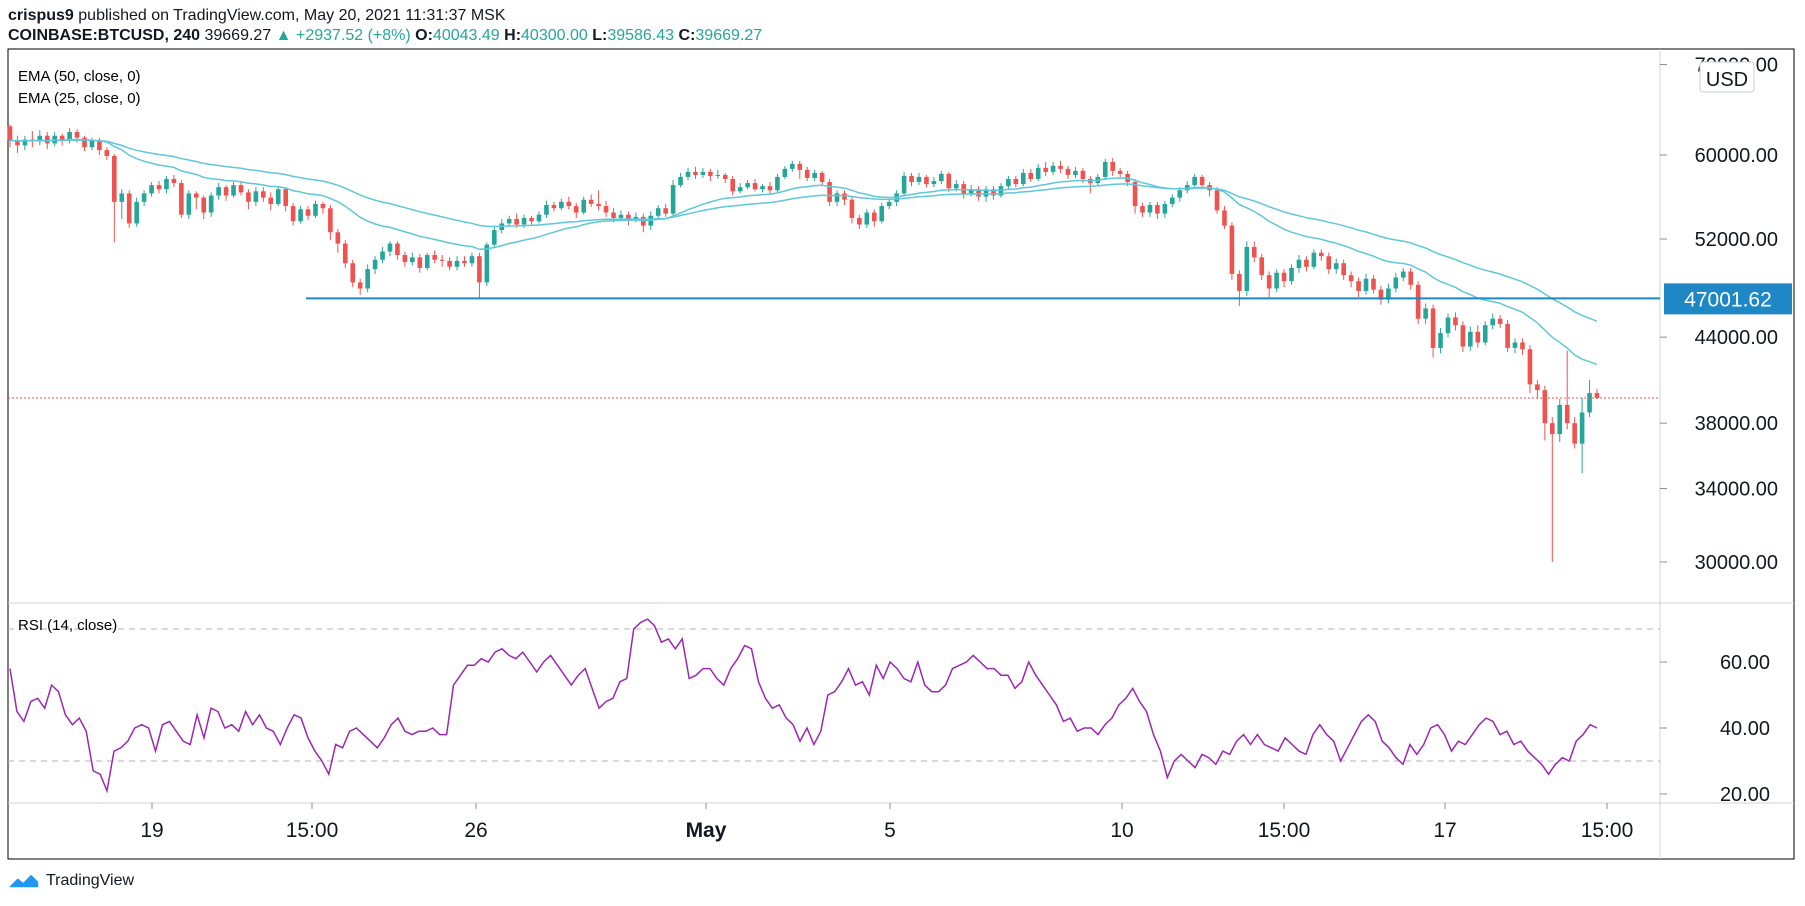 Image resolution: width=1805 pixels, height=906 pixels. What do you see at coordinates (1736, 240) in the screenshot?
I see `price-tick-label: 52000.00` at bounding box center [1736, 240].